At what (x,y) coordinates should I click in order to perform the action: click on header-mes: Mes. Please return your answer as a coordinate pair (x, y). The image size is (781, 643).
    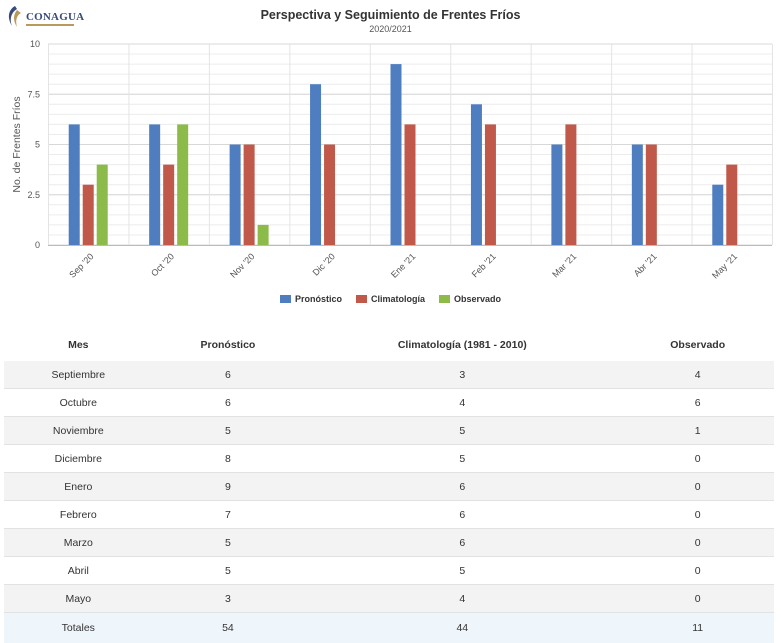
    Looking at the image, I should click on (78, 344).